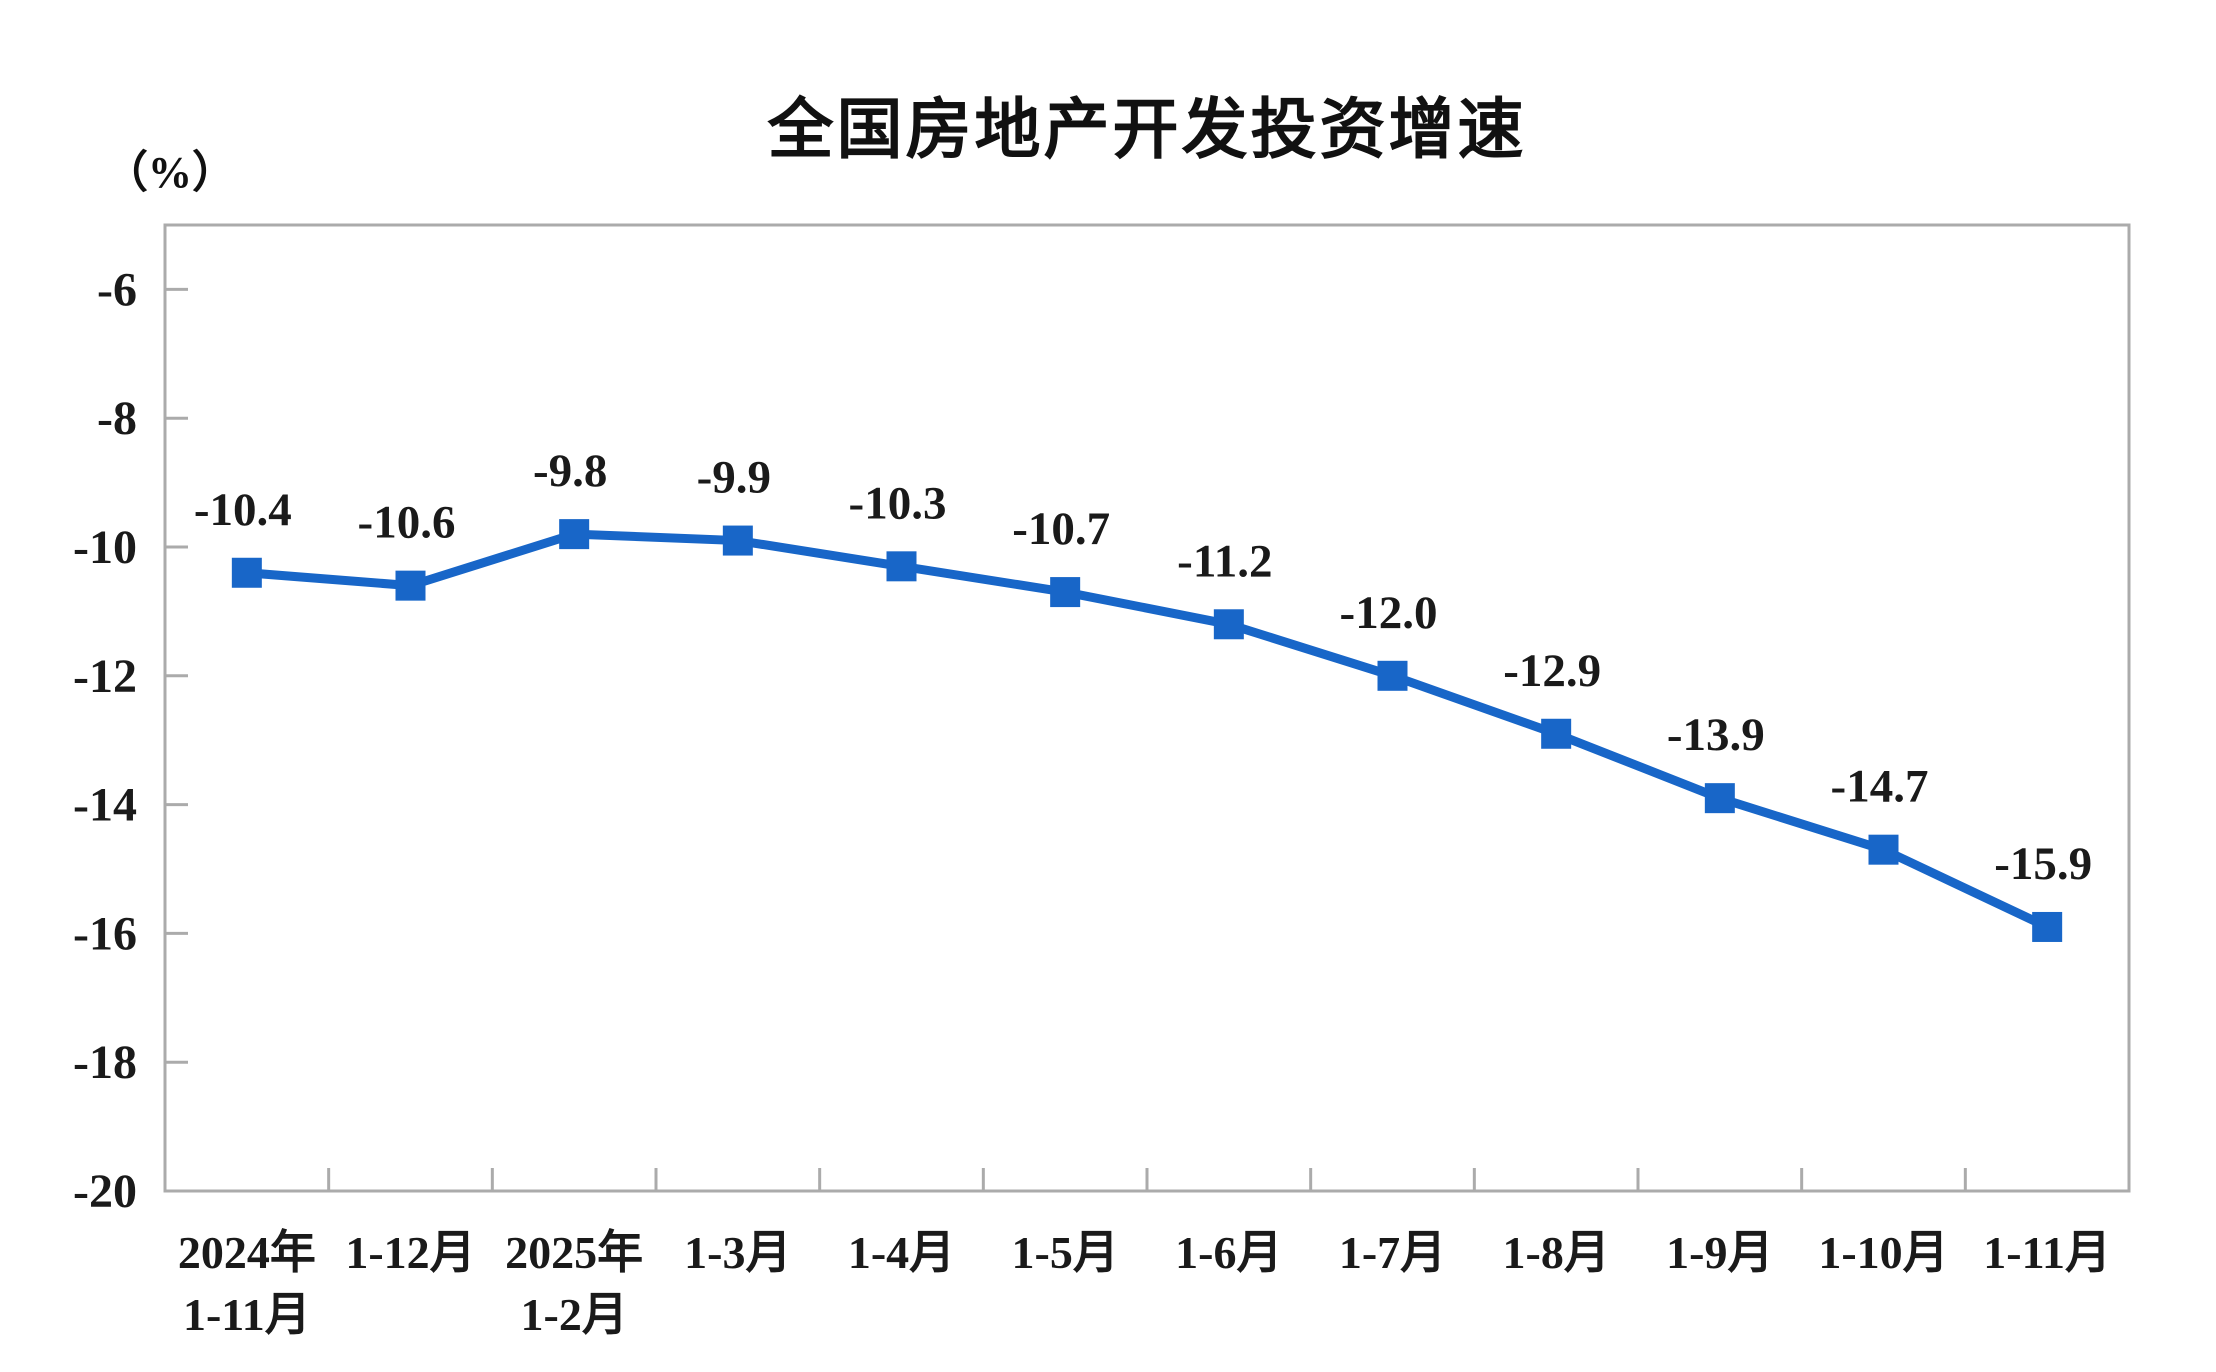  What do you see at coordinates (117, 289) in the screenshot?
I see `y-axis-tick-label: -6` at bounding box center [117, 289].